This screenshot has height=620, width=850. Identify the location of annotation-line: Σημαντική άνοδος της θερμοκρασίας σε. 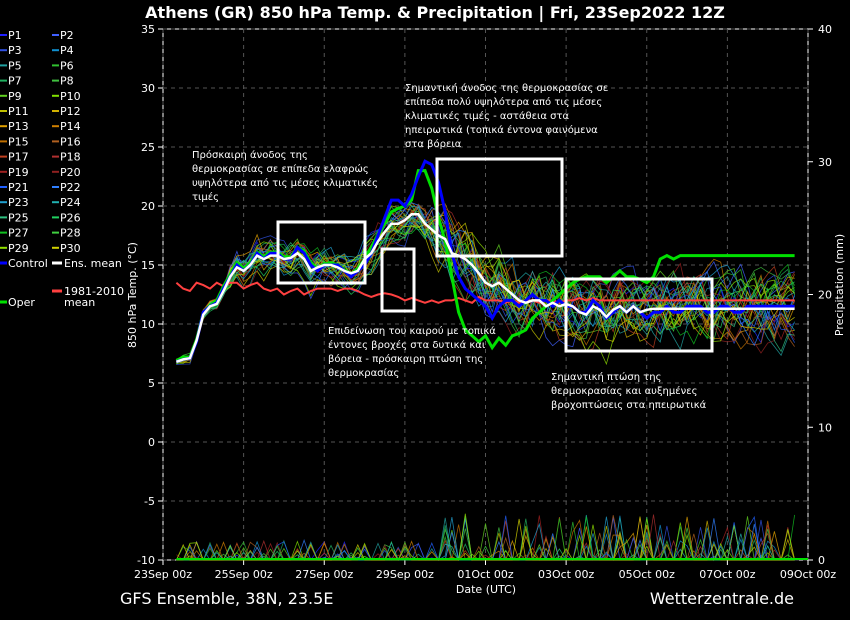
(506, 88).